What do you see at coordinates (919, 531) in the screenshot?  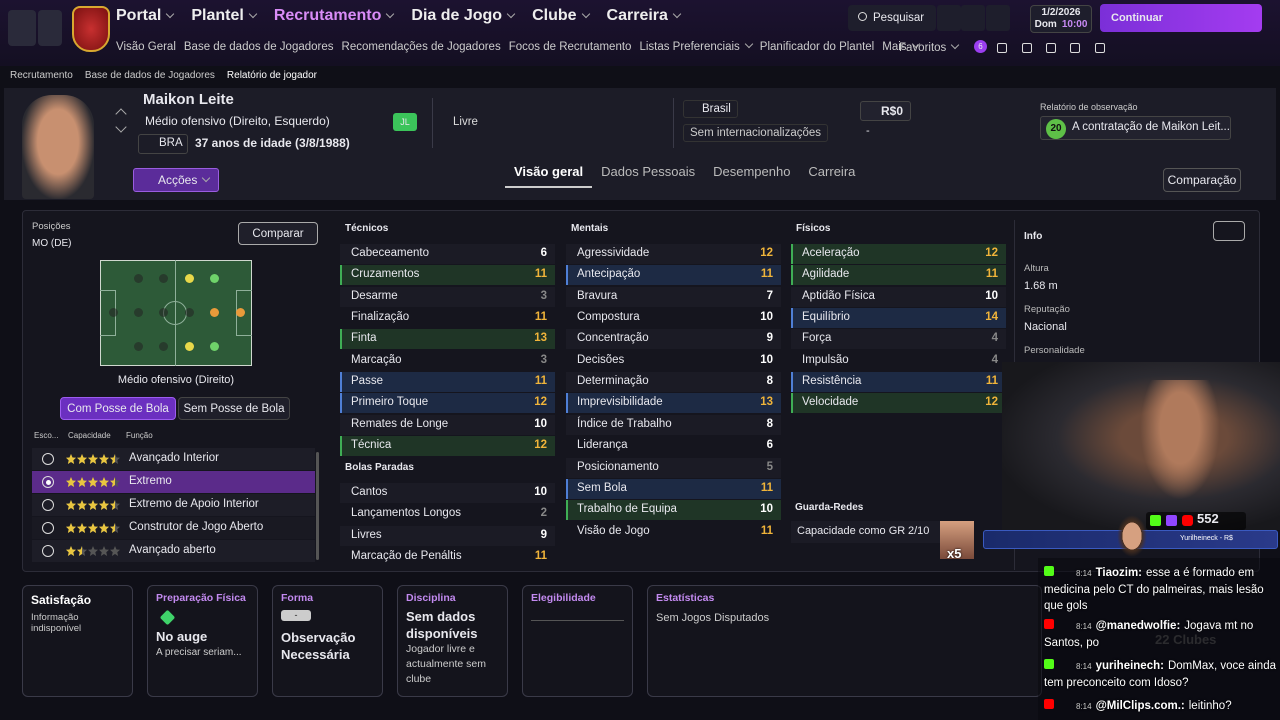 I see `goalkeeper-value: 2/10` at bounding box center [919, 531].